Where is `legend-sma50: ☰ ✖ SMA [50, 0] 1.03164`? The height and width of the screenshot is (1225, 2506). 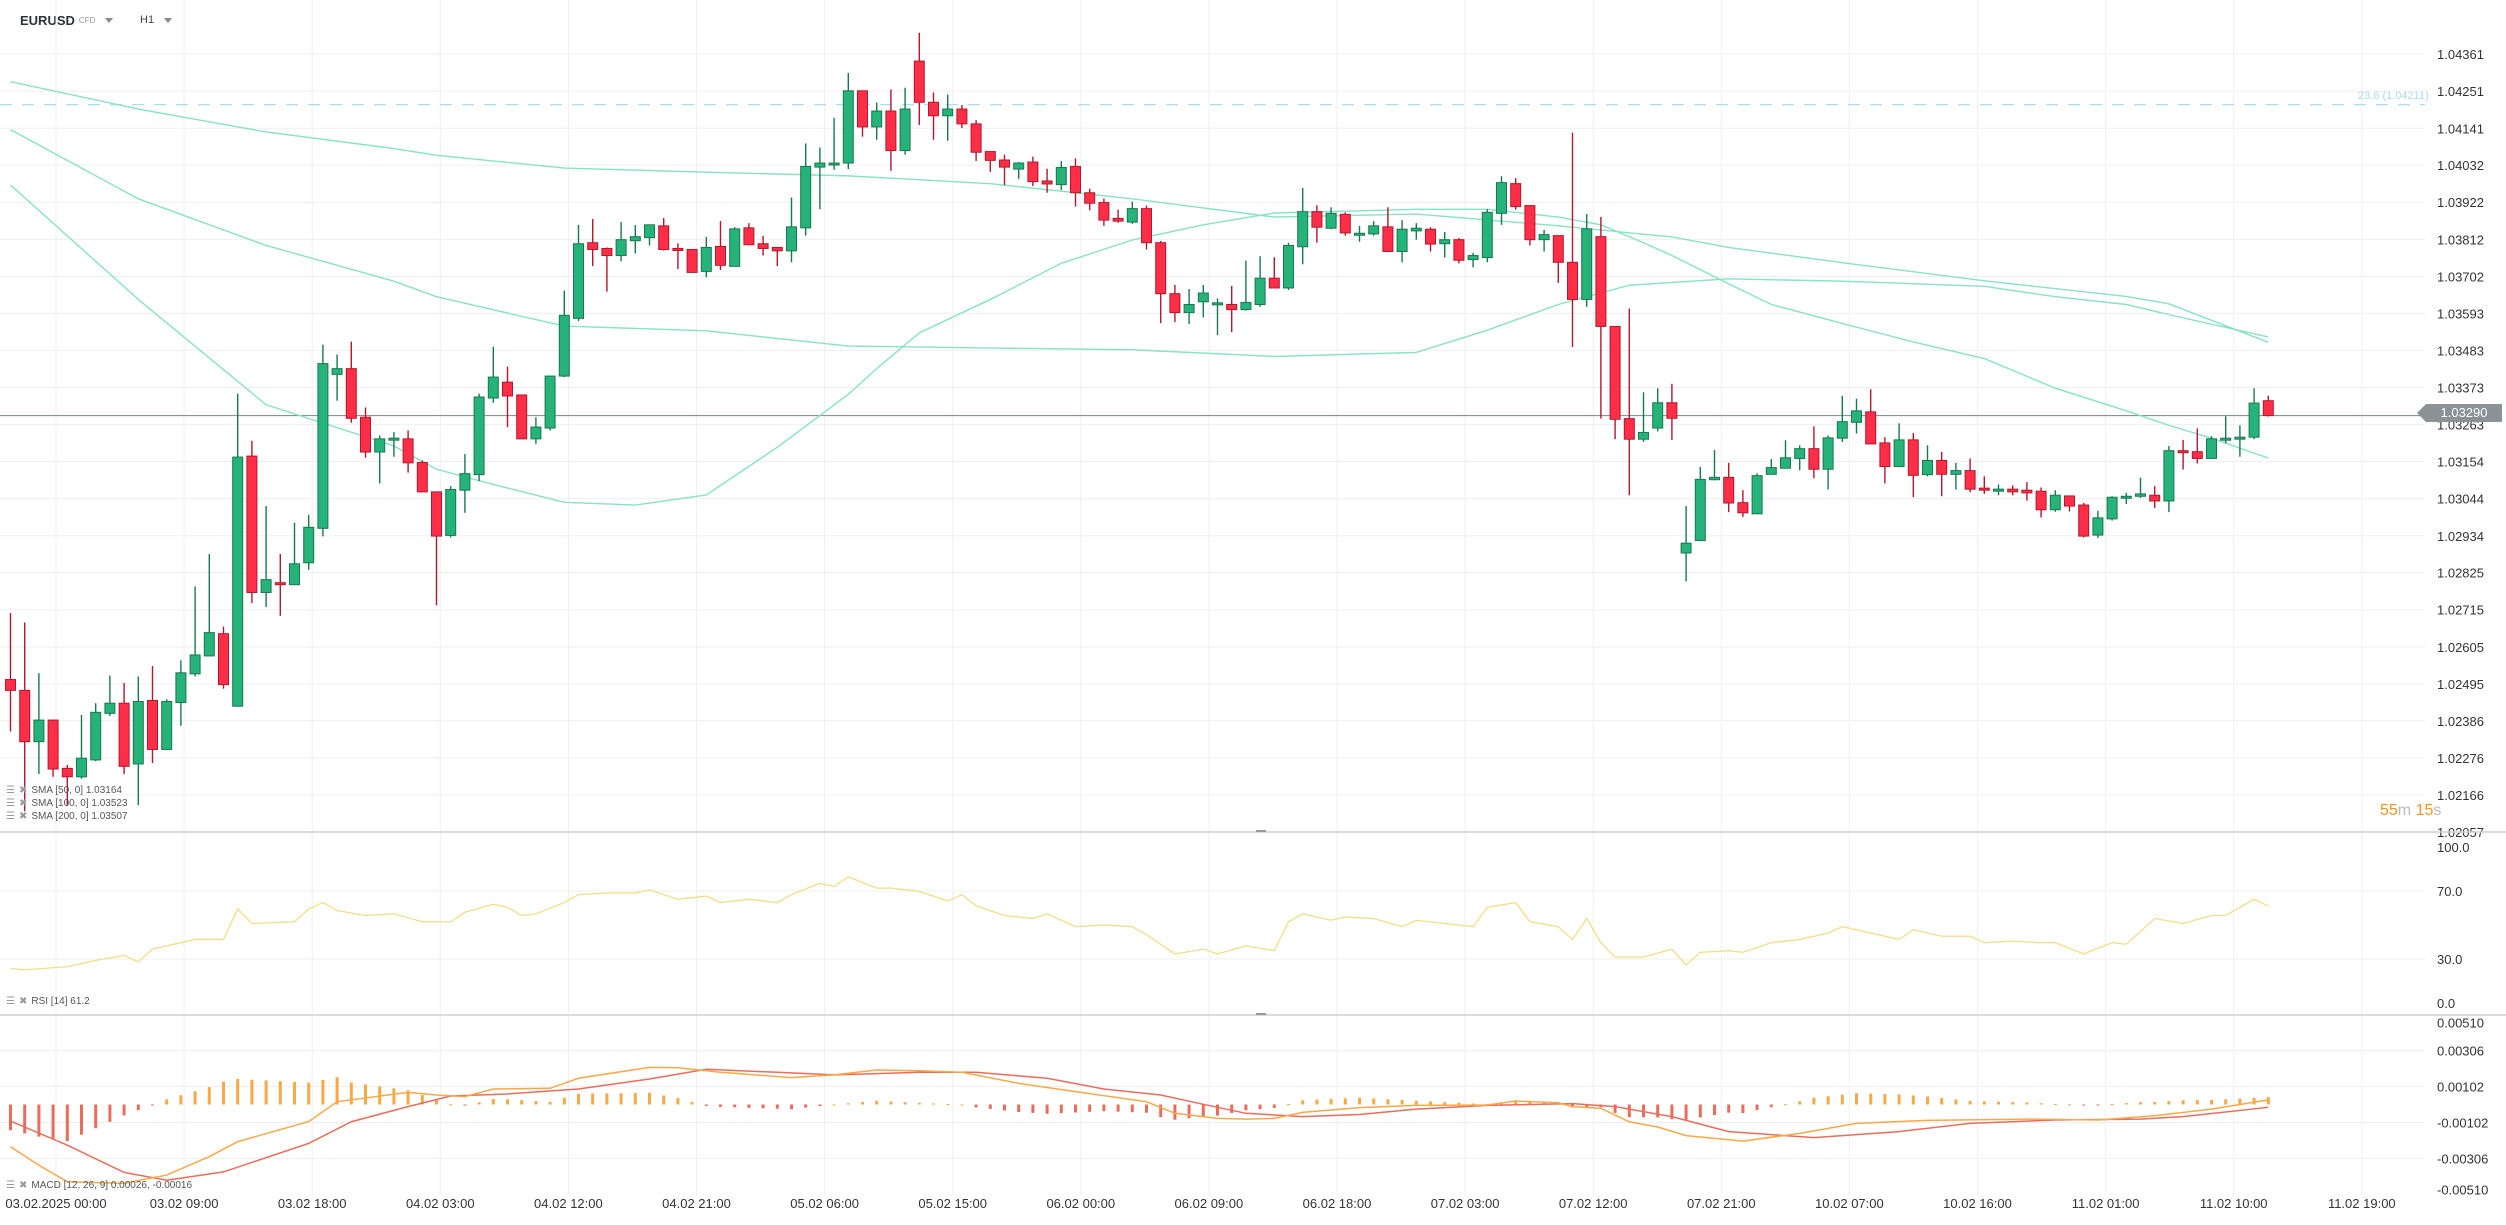
legend-sma50: ☰ ✖ SMA [50, 0] 1.03164 is located at coordinates (64, 790).